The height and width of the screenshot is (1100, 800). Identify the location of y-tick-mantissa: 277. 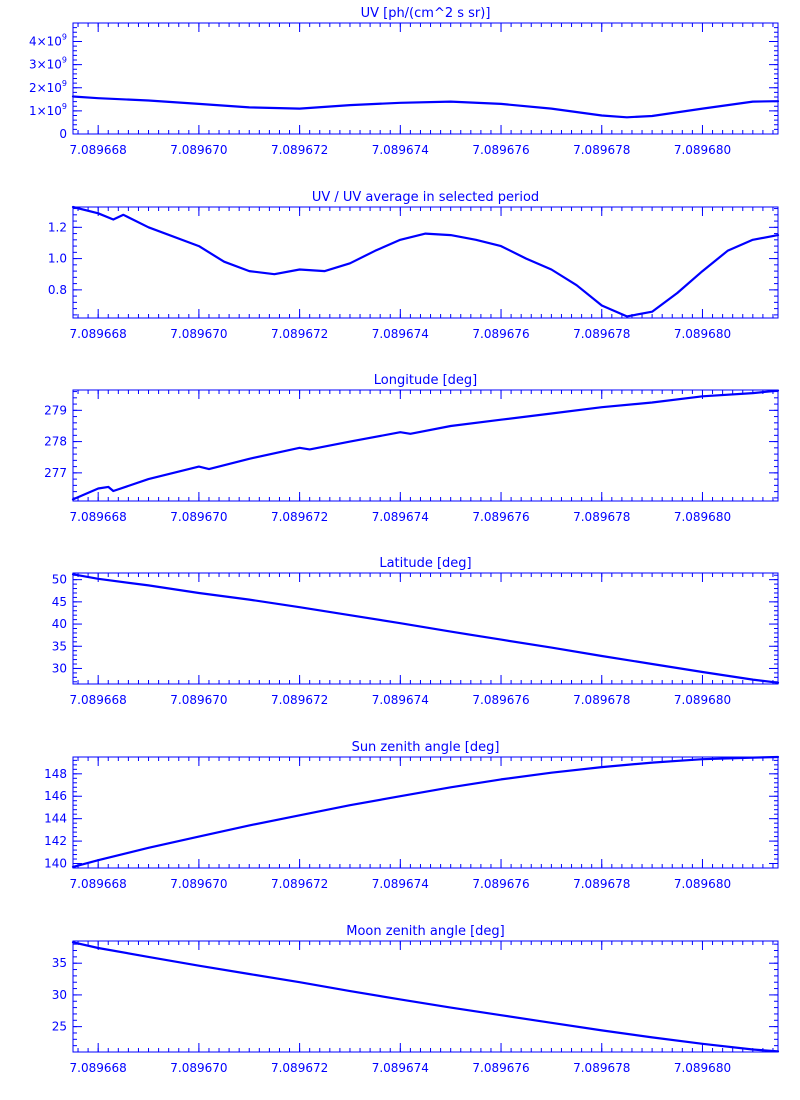
(55, 473).